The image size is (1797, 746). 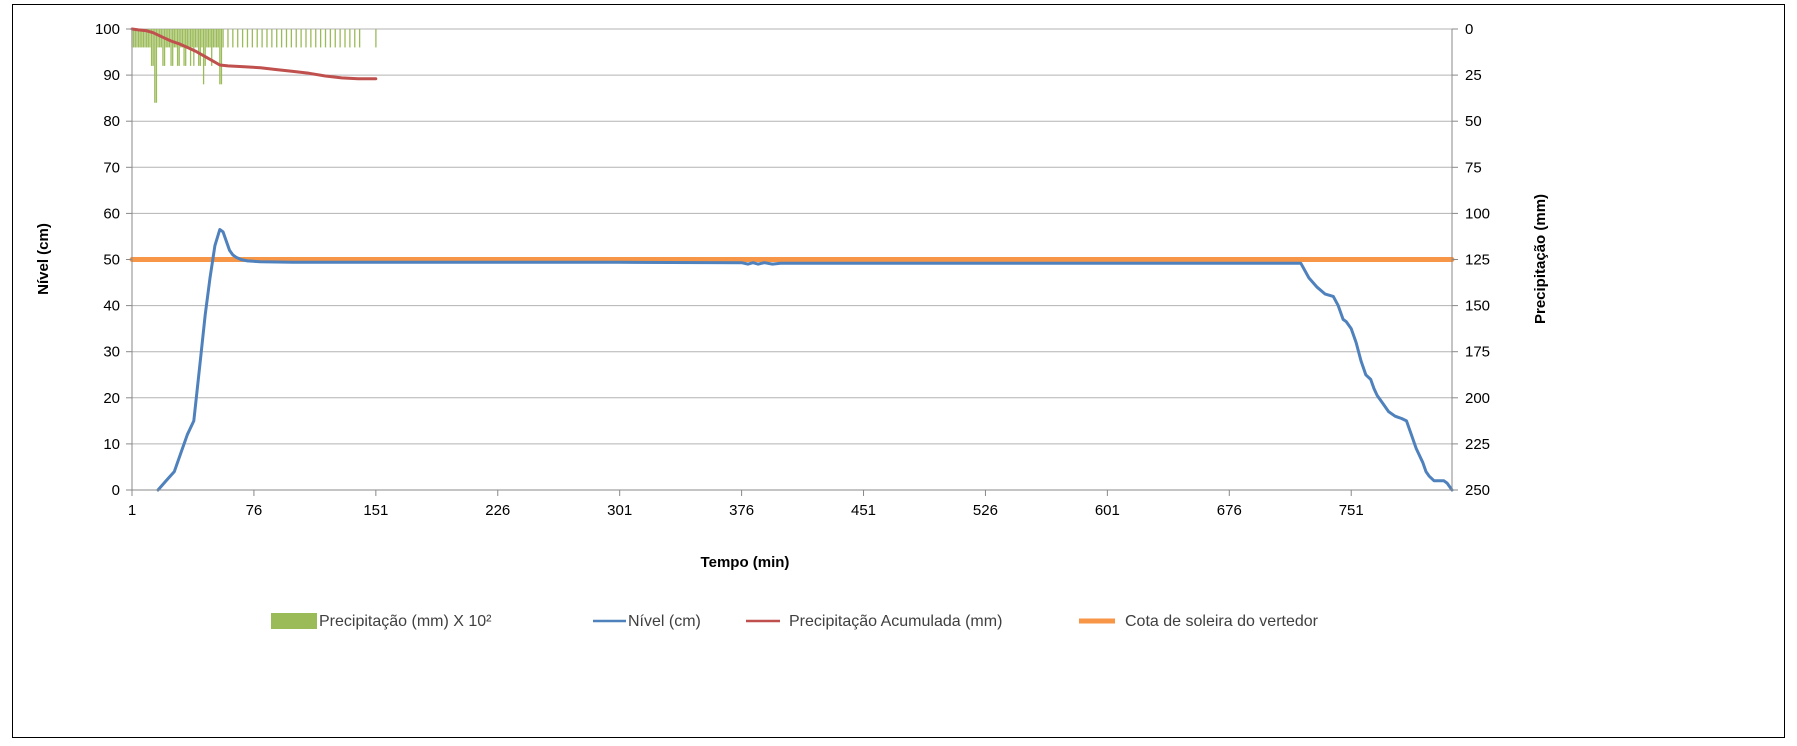 I want to click on legend-swatch-precipitacao, so click(x=294, y=621).